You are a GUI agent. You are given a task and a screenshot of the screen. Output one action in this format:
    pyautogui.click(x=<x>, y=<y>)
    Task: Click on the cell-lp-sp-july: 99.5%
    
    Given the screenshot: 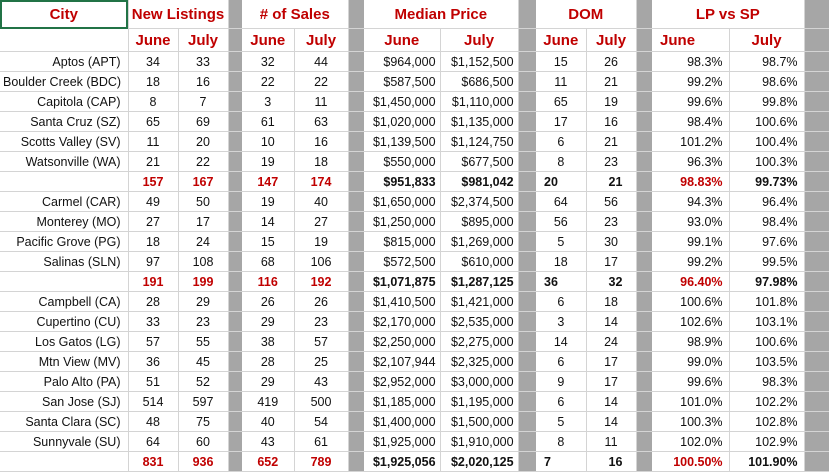 What is the action you would take?
    pyautogui.click(x=767, y=261)
    